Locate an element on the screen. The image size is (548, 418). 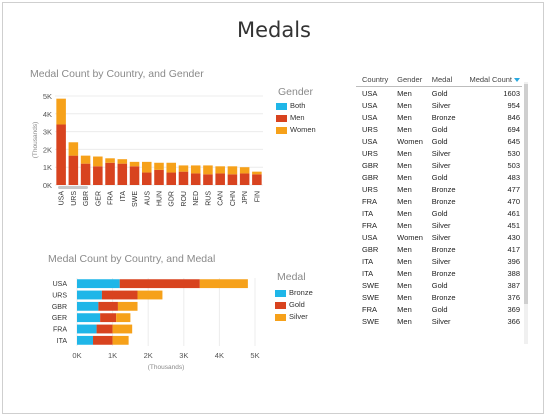
legend-swatch-men is located at coordinates (281, 118).